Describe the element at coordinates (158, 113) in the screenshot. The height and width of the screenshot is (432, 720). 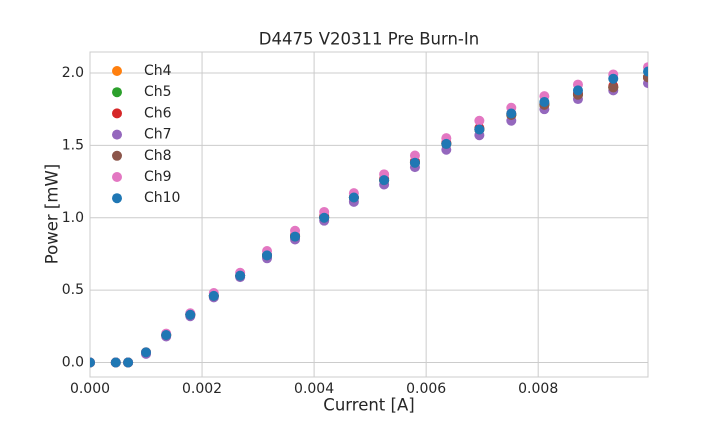
I see `legend-label: Ch6` at that location.